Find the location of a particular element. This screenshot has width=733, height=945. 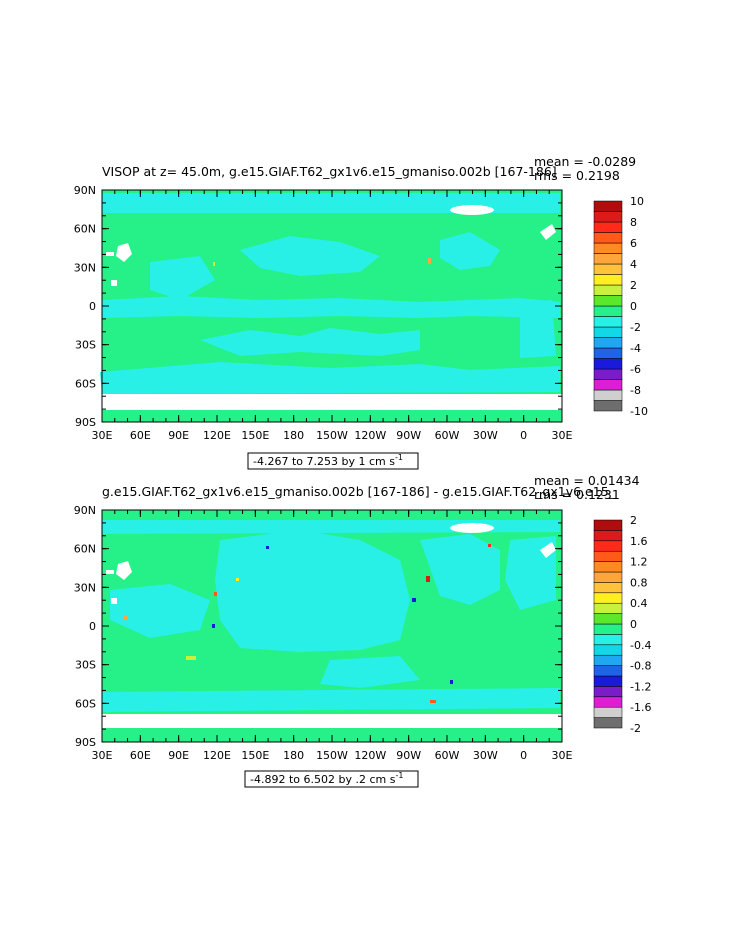

y-tick-label: 30S is located at coordinates (85, 345).